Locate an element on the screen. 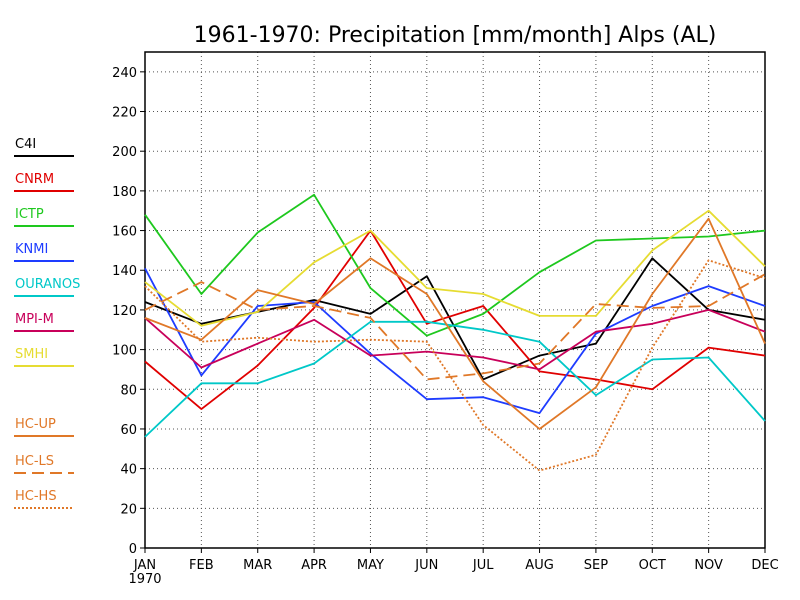  legend-label: C4I is located at coordinates (25, 144).